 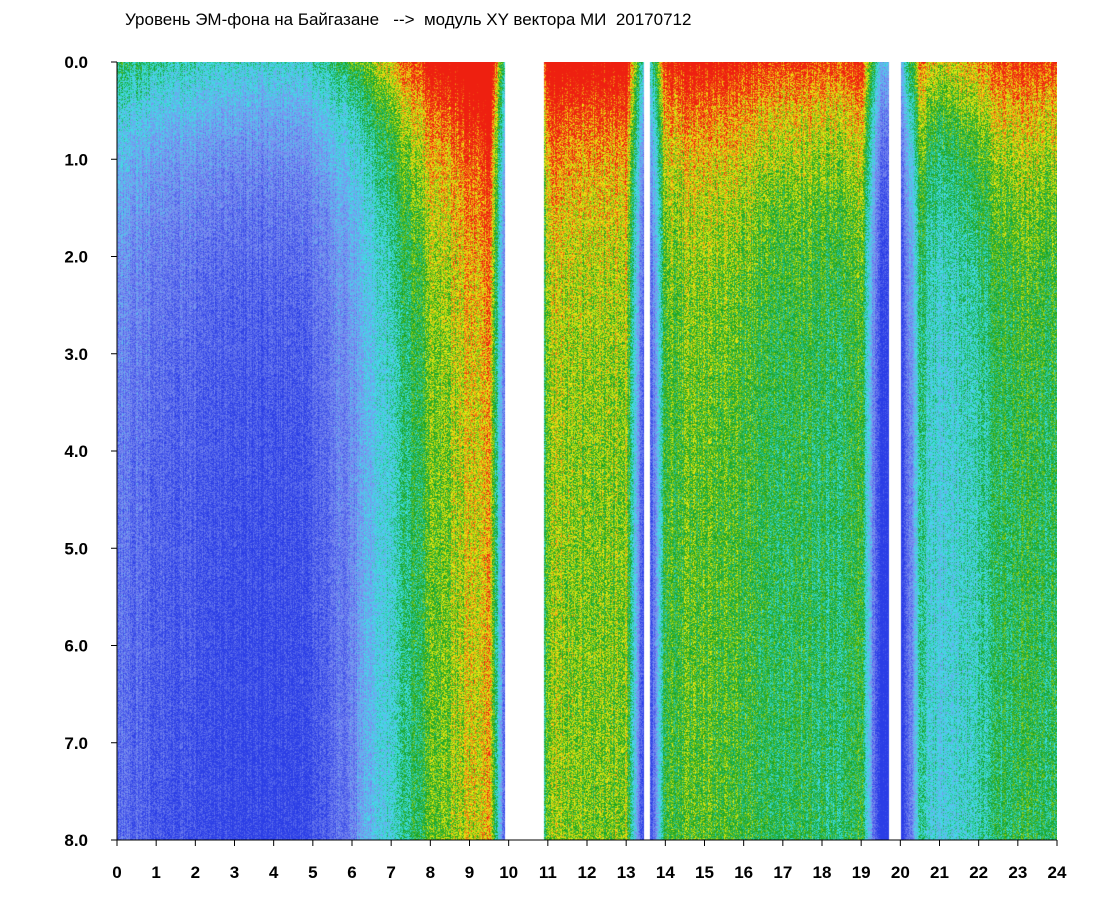 What do you see at coordinates (351, 872) in the screenshot?
I see `x-tick-label: 6` at bounding box center [351, 872].